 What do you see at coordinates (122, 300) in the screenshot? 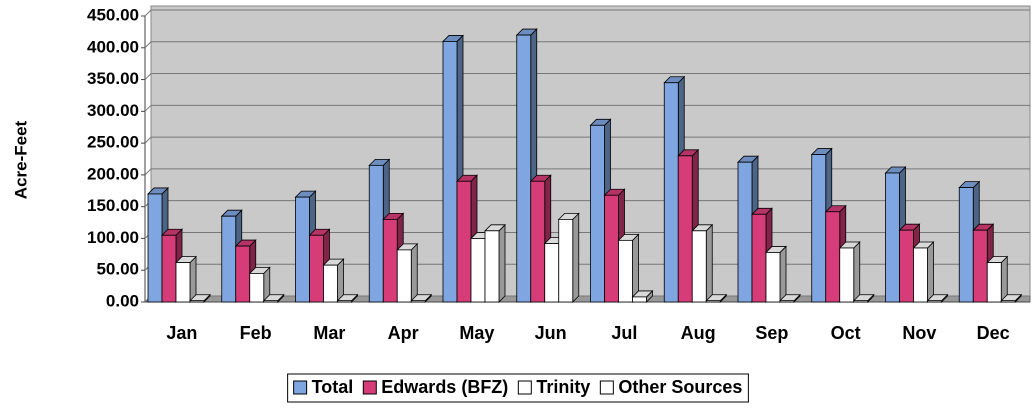
I see `y-tick-label: 0.00` at bounding box center [122, 300].